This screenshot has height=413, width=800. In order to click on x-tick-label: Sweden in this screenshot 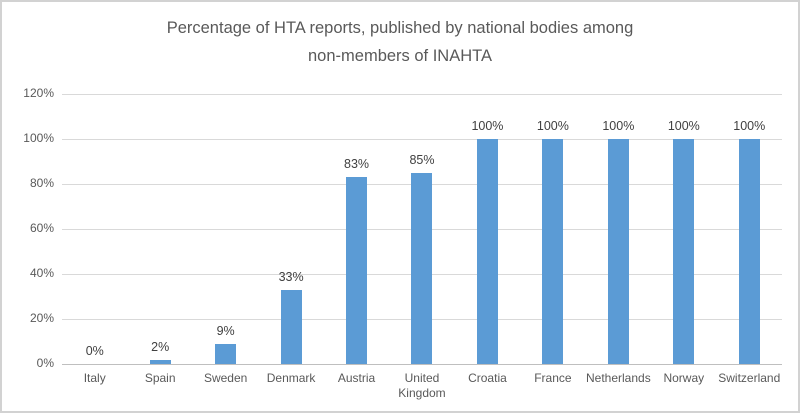, I will do `click(225, 378)`.